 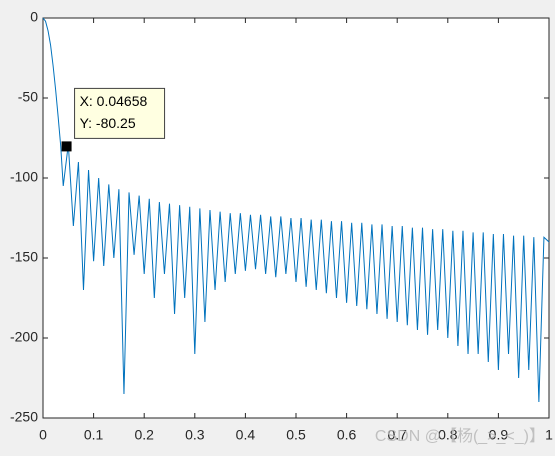 What do you see at coordinates (43, 435) in the screenshot?
I see `x-tick-label: 0` at bounding box center [43, 435].